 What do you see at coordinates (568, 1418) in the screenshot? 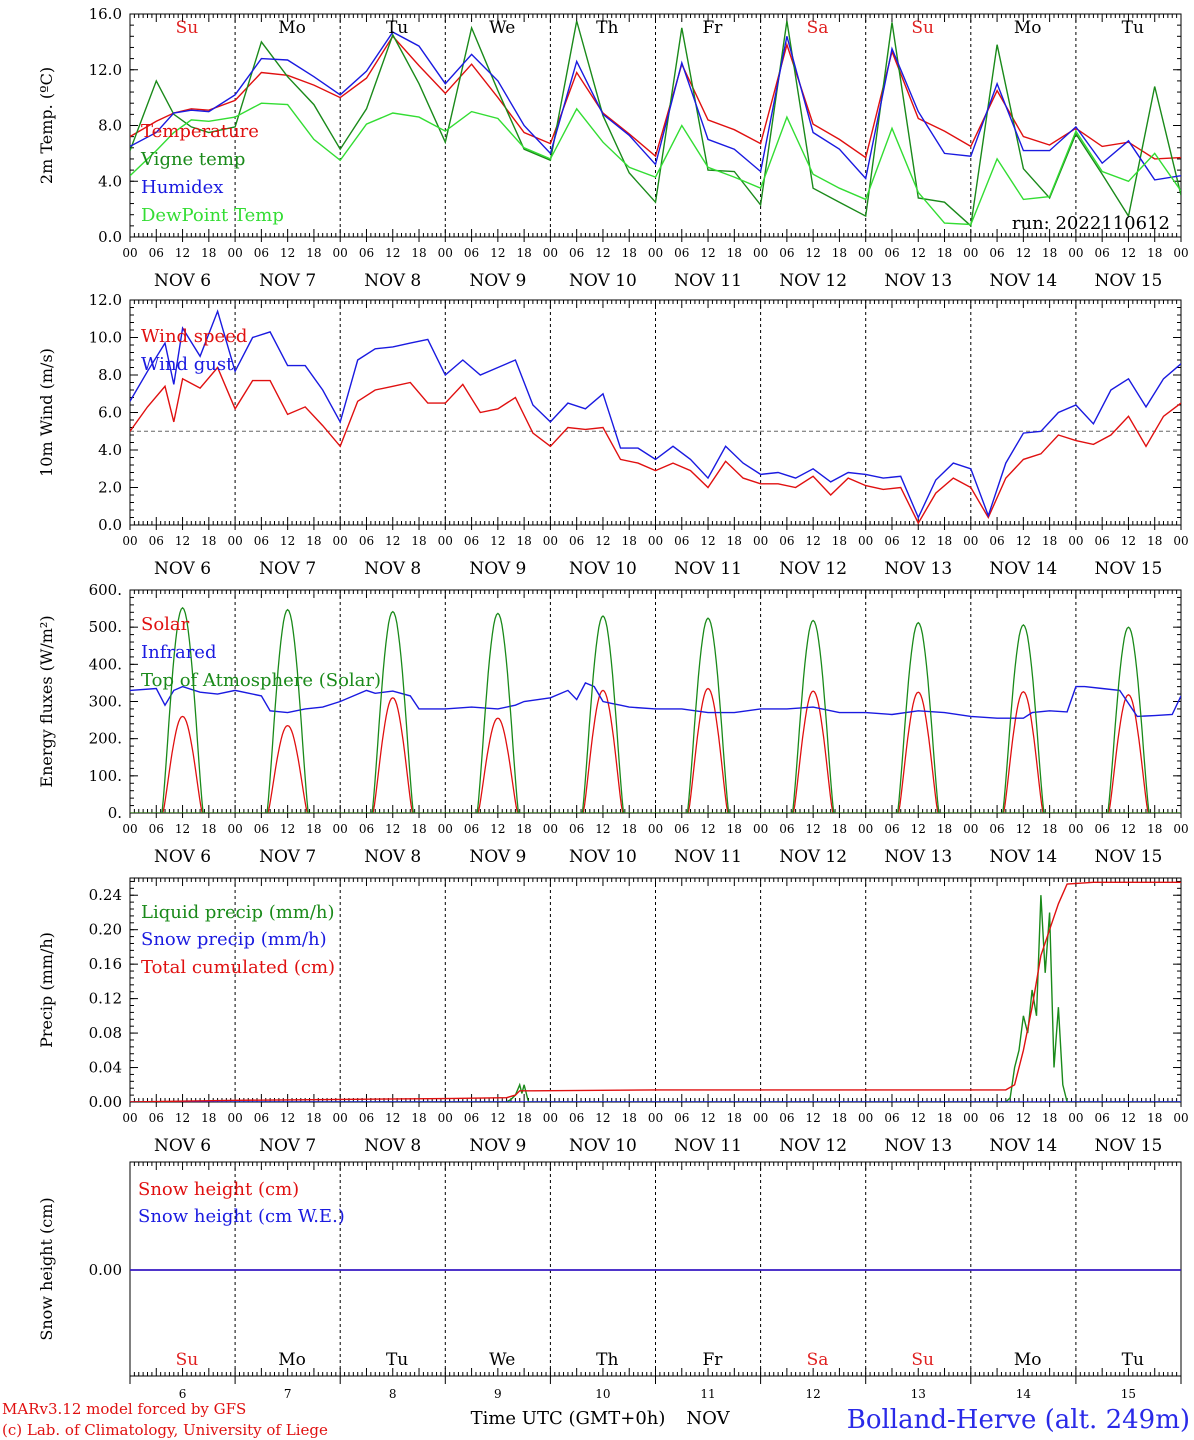
I see `x-axis-label: Time UTC (GMT+0h)` at bounding box center [568, 1418].